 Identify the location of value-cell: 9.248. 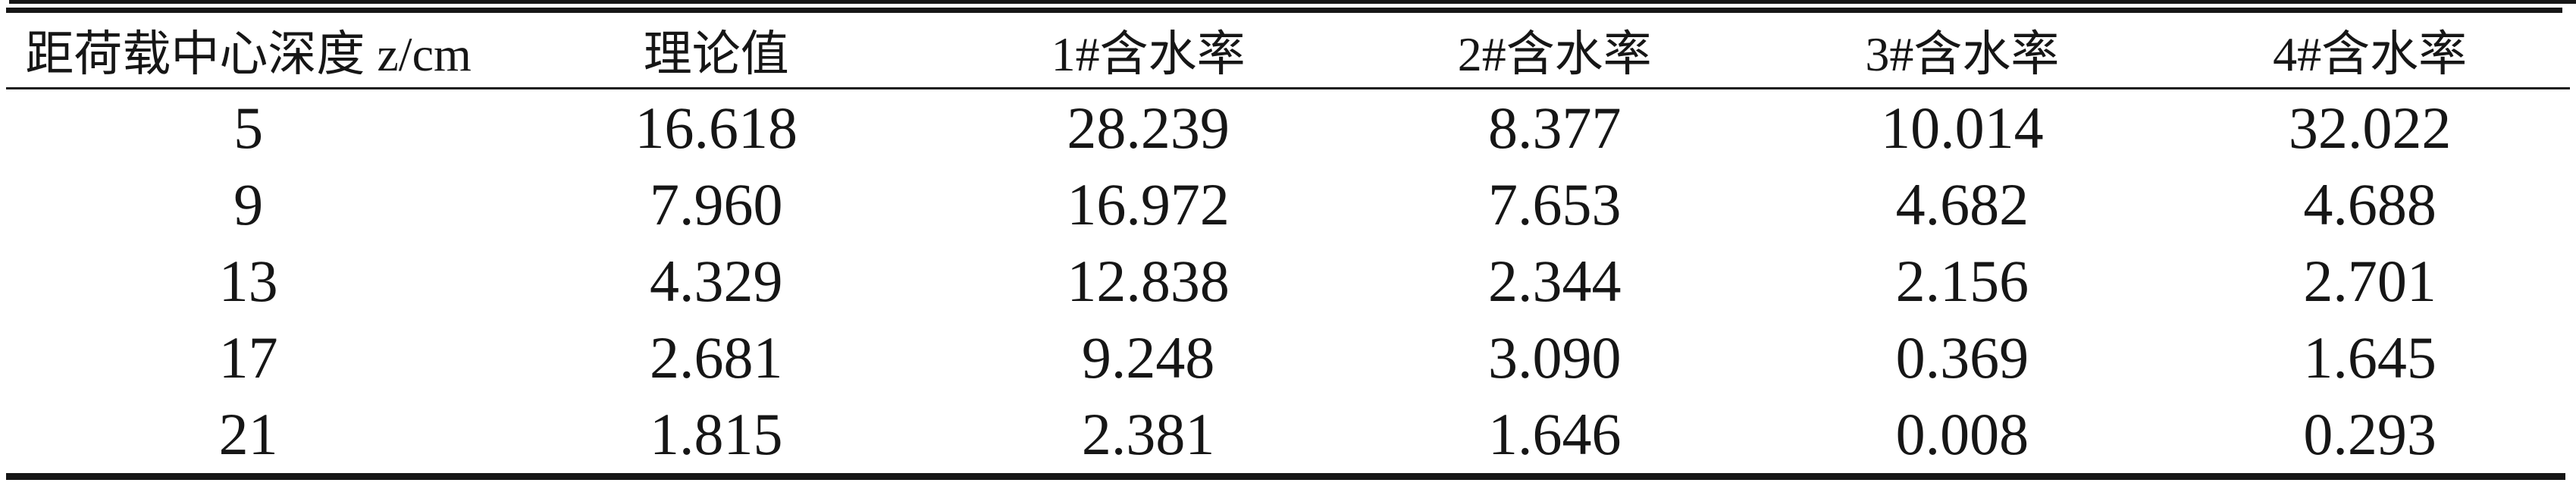
(1148, 357).